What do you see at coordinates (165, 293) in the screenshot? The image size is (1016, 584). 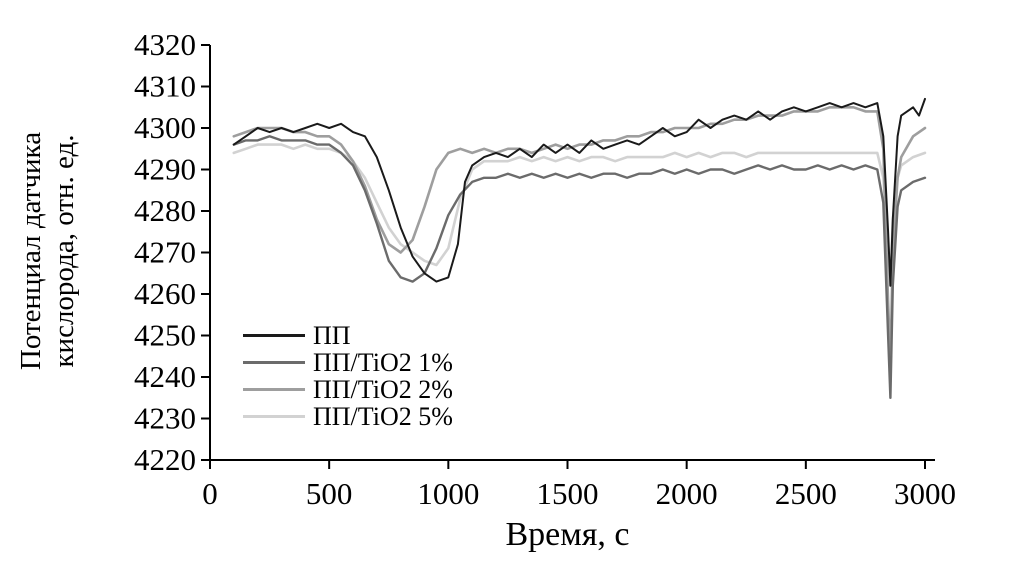 I see `y-tick-label: 4260` at bounding box center [165, 293].